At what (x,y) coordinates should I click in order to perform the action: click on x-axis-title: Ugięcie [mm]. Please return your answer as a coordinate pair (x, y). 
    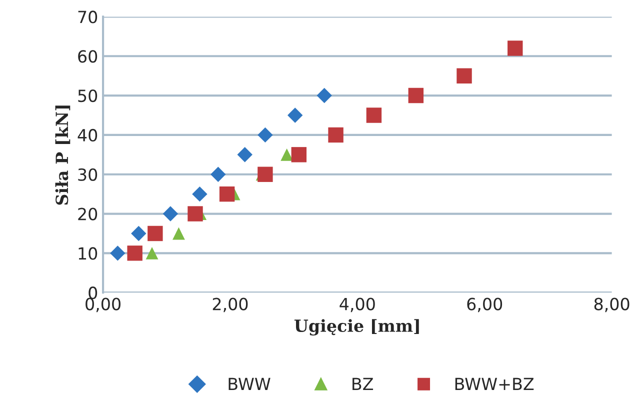
    Looking at the image, I should click on (356, 327).